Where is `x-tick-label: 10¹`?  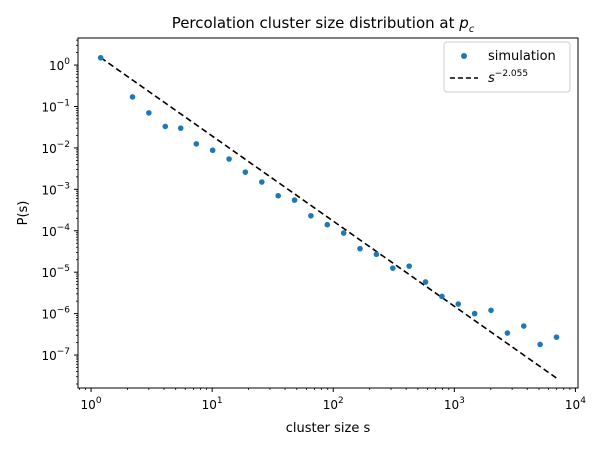
x-tick-label: 10¹ is located at coordinates (212, 404).